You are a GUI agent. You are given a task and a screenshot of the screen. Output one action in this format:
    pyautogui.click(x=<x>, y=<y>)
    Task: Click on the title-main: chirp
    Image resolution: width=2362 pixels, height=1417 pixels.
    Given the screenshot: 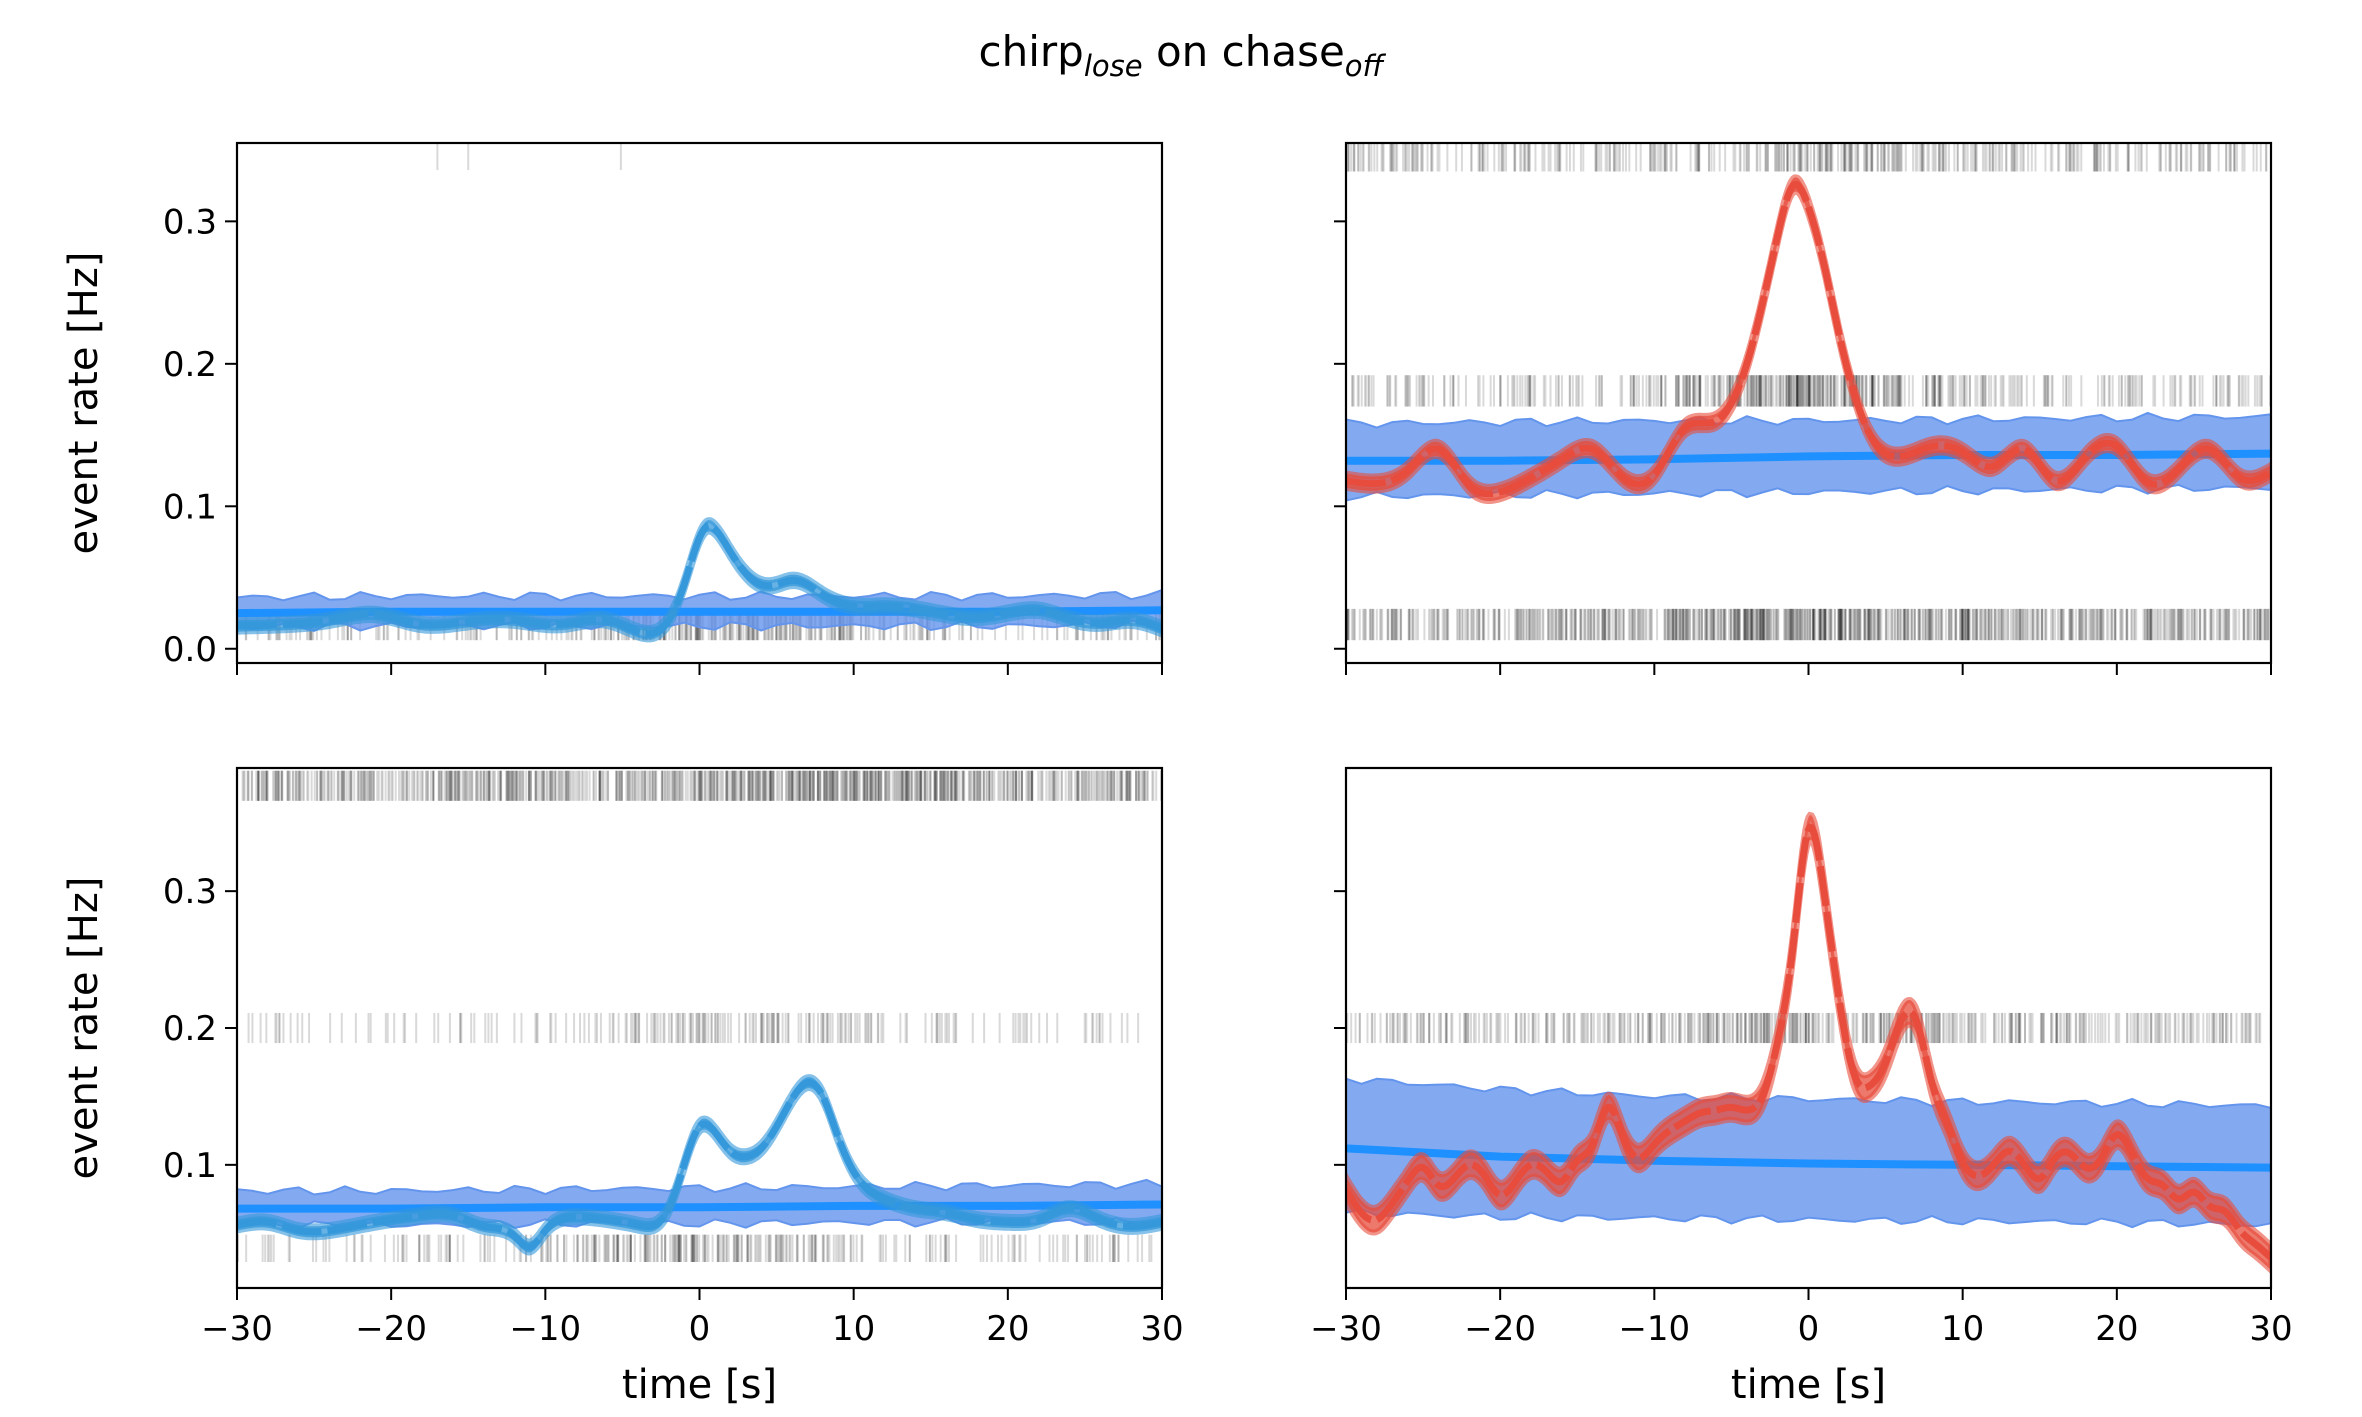 What is the action you would take?
    pyautogui.click(x=1031, y=51)
    